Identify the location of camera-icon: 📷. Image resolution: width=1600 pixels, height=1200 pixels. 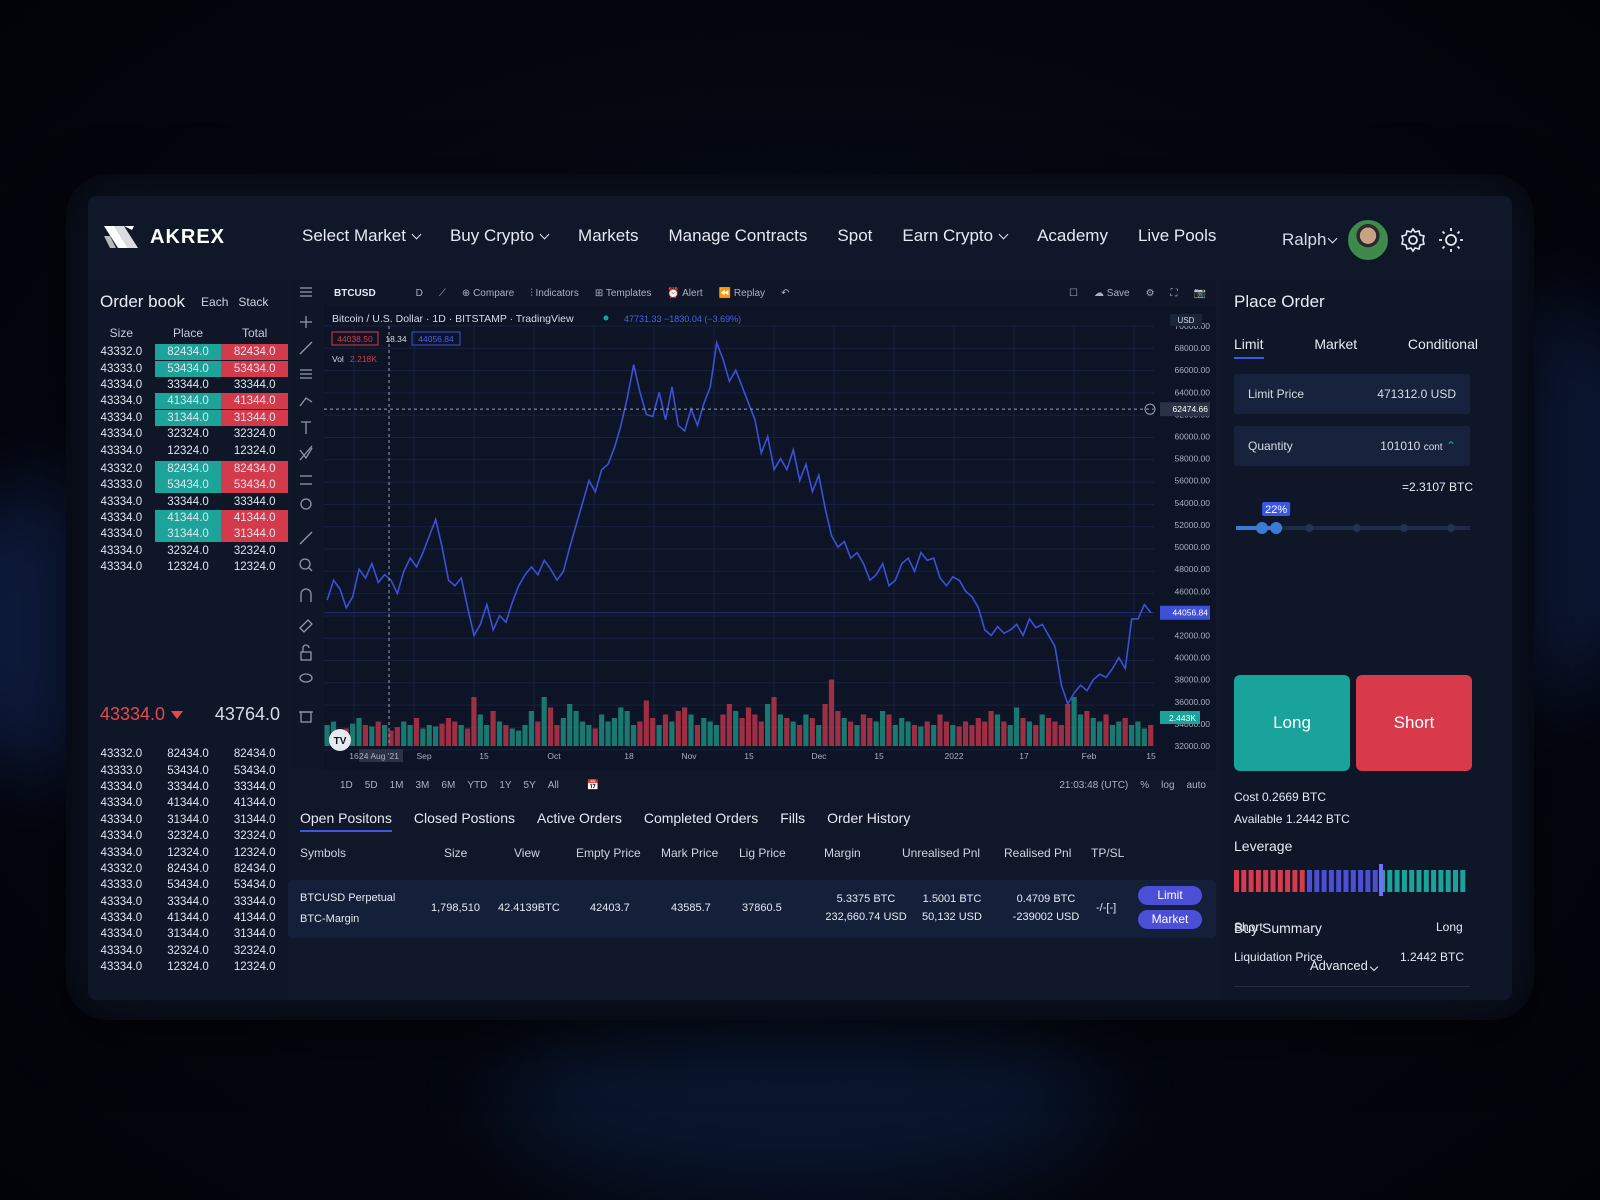
(1199, 293).